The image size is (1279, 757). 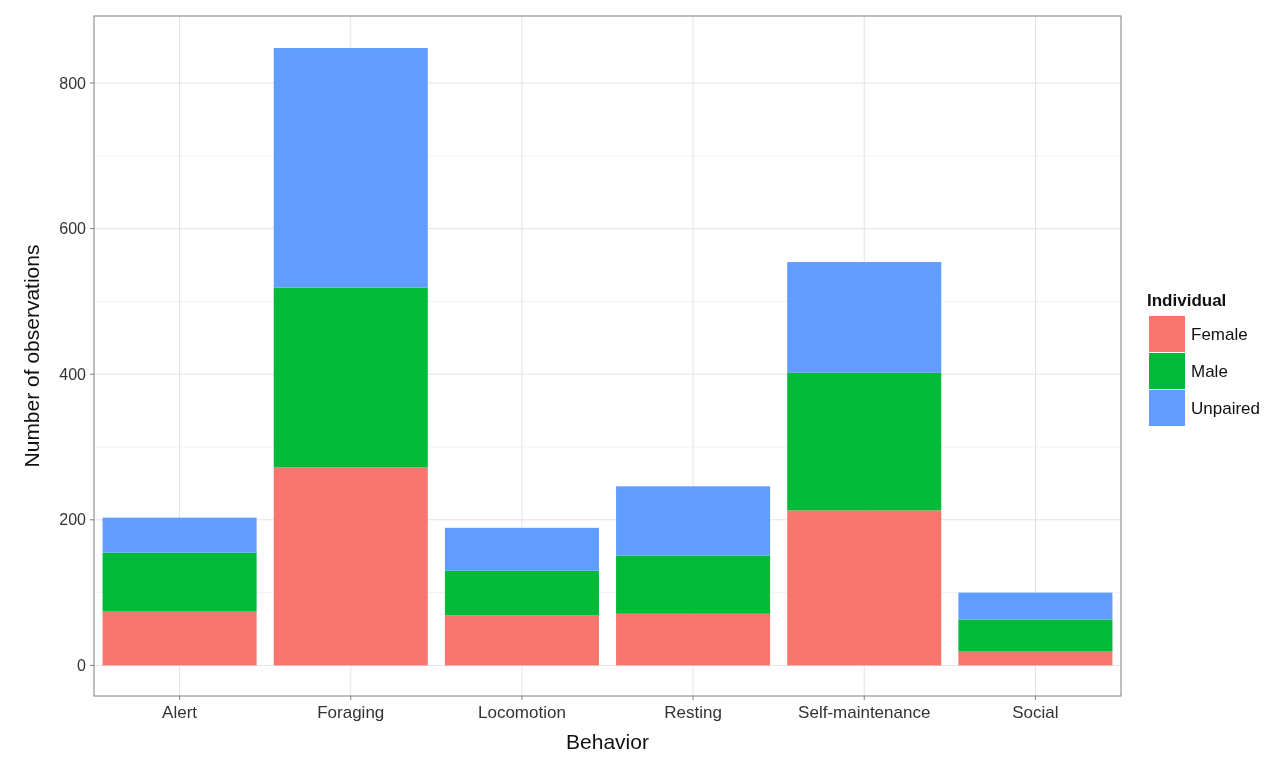 I want to click on y-tick-label: 400, so click(x=73, y=374).